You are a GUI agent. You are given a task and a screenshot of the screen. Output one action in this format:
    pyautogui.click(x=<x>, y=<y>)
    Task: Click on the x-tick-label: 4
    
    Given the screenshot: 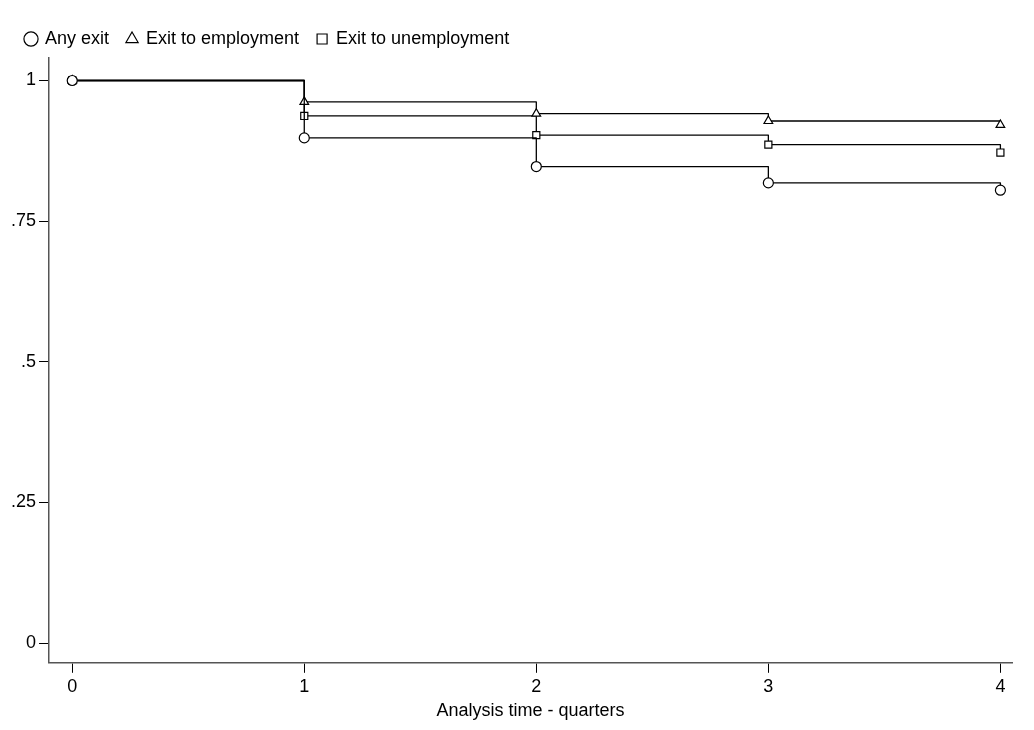 What is the action you would take?
    pyautogui.click(x=1000, y=685)
    